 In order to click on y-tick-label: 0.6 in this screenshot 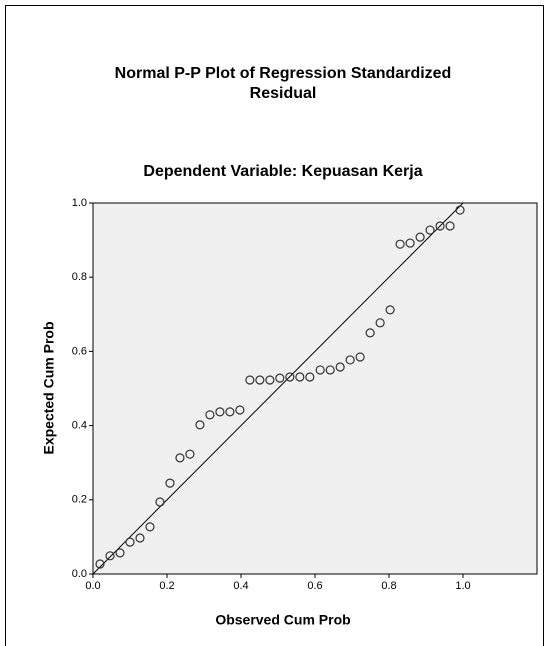, I will do `click(79, 351)`.